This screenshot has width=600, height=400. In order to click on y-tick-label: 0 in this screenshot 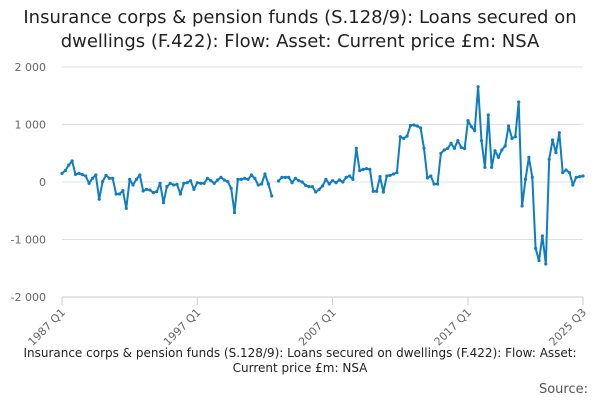, I will do `click(42, 182)`.